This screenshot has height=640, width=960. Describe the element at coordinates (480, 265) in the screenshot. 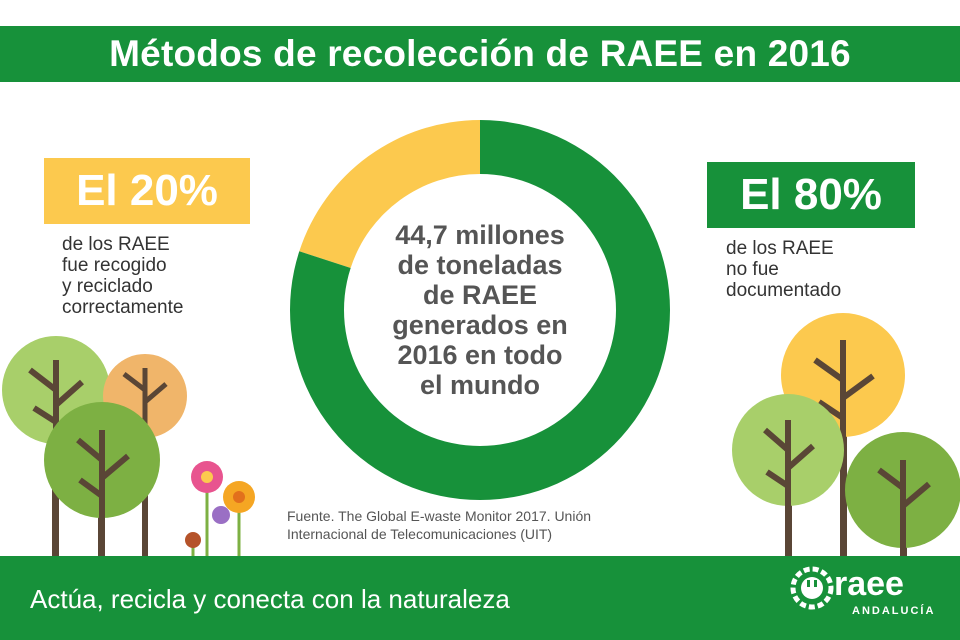

I see `center-text-line: de toneladas` at that location.